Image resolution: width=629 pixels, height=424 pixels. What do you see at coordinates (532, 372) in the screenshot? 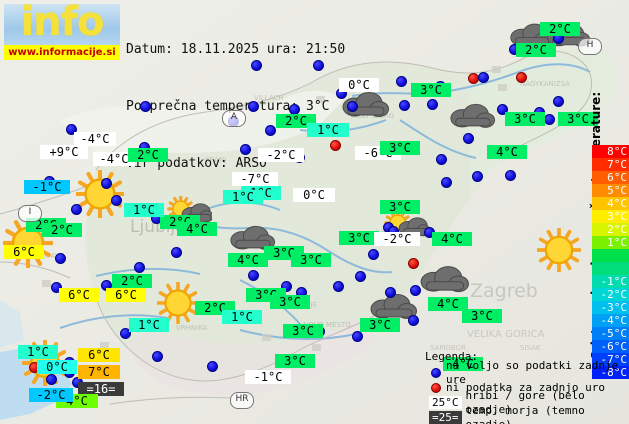
I see `legend-row-text: na voljo so podatki zadnje ure` at bounding box center [532, 372].